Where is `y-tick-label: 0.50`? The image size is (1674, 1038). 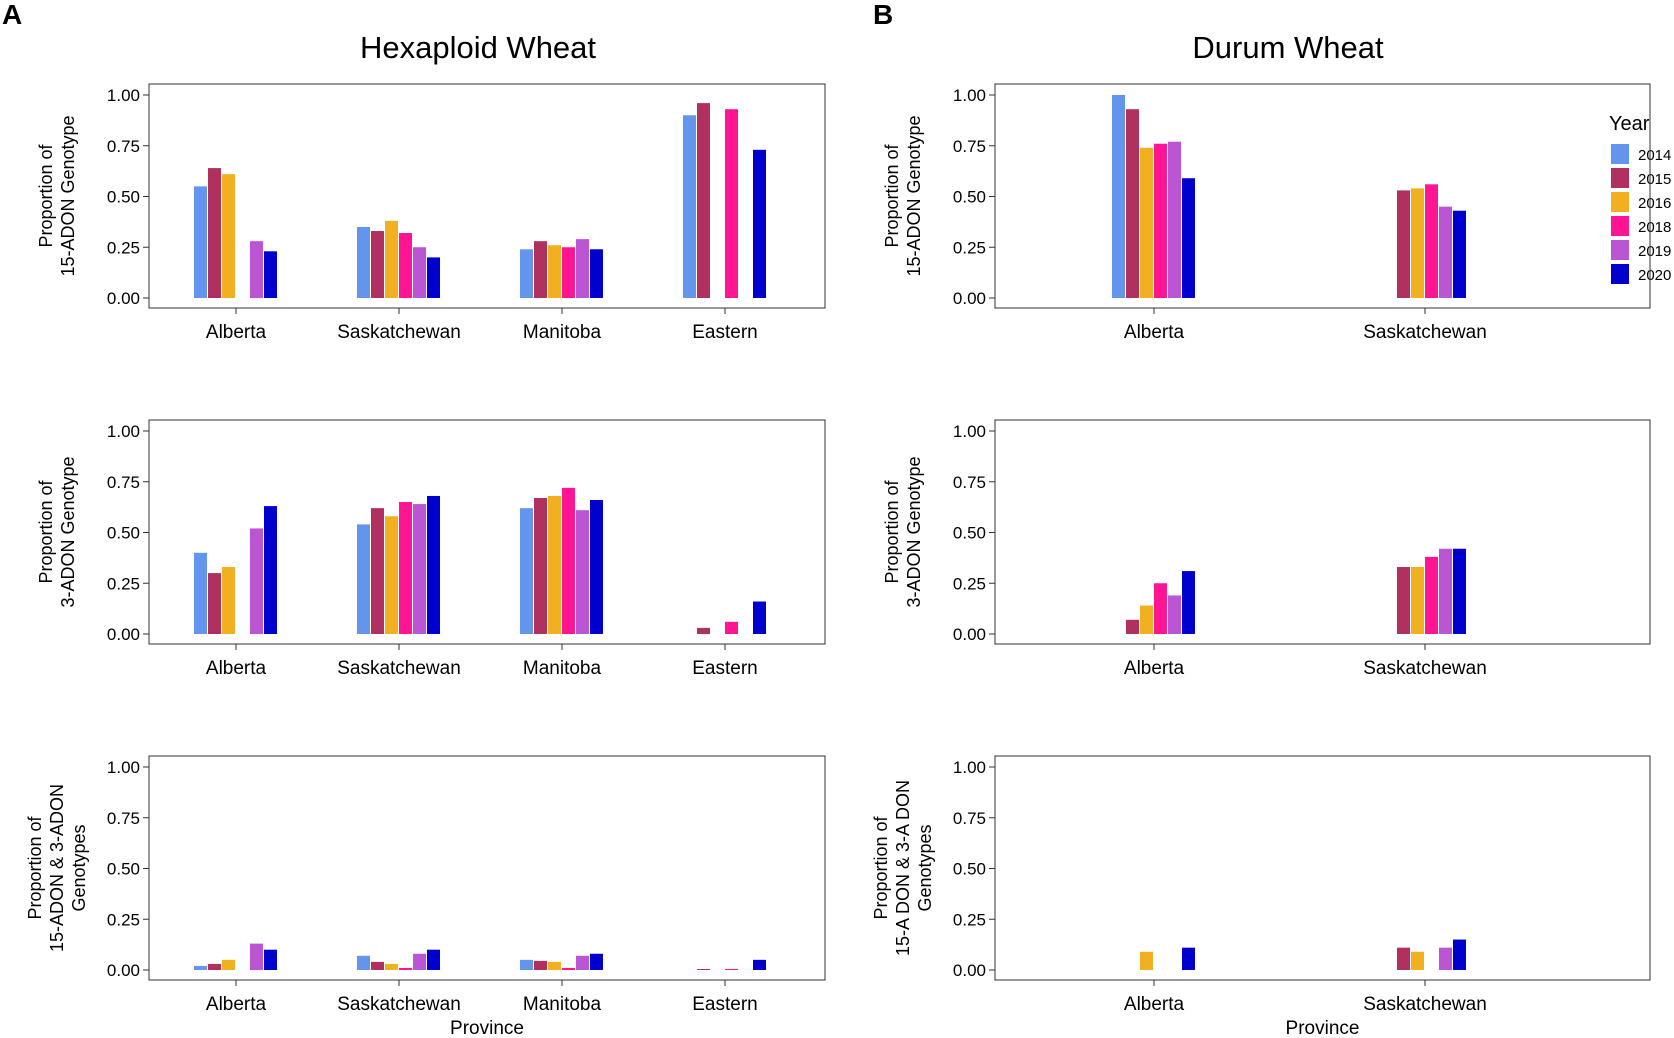
y-tick-label: 0.50 is located at coordinates (123, 197).